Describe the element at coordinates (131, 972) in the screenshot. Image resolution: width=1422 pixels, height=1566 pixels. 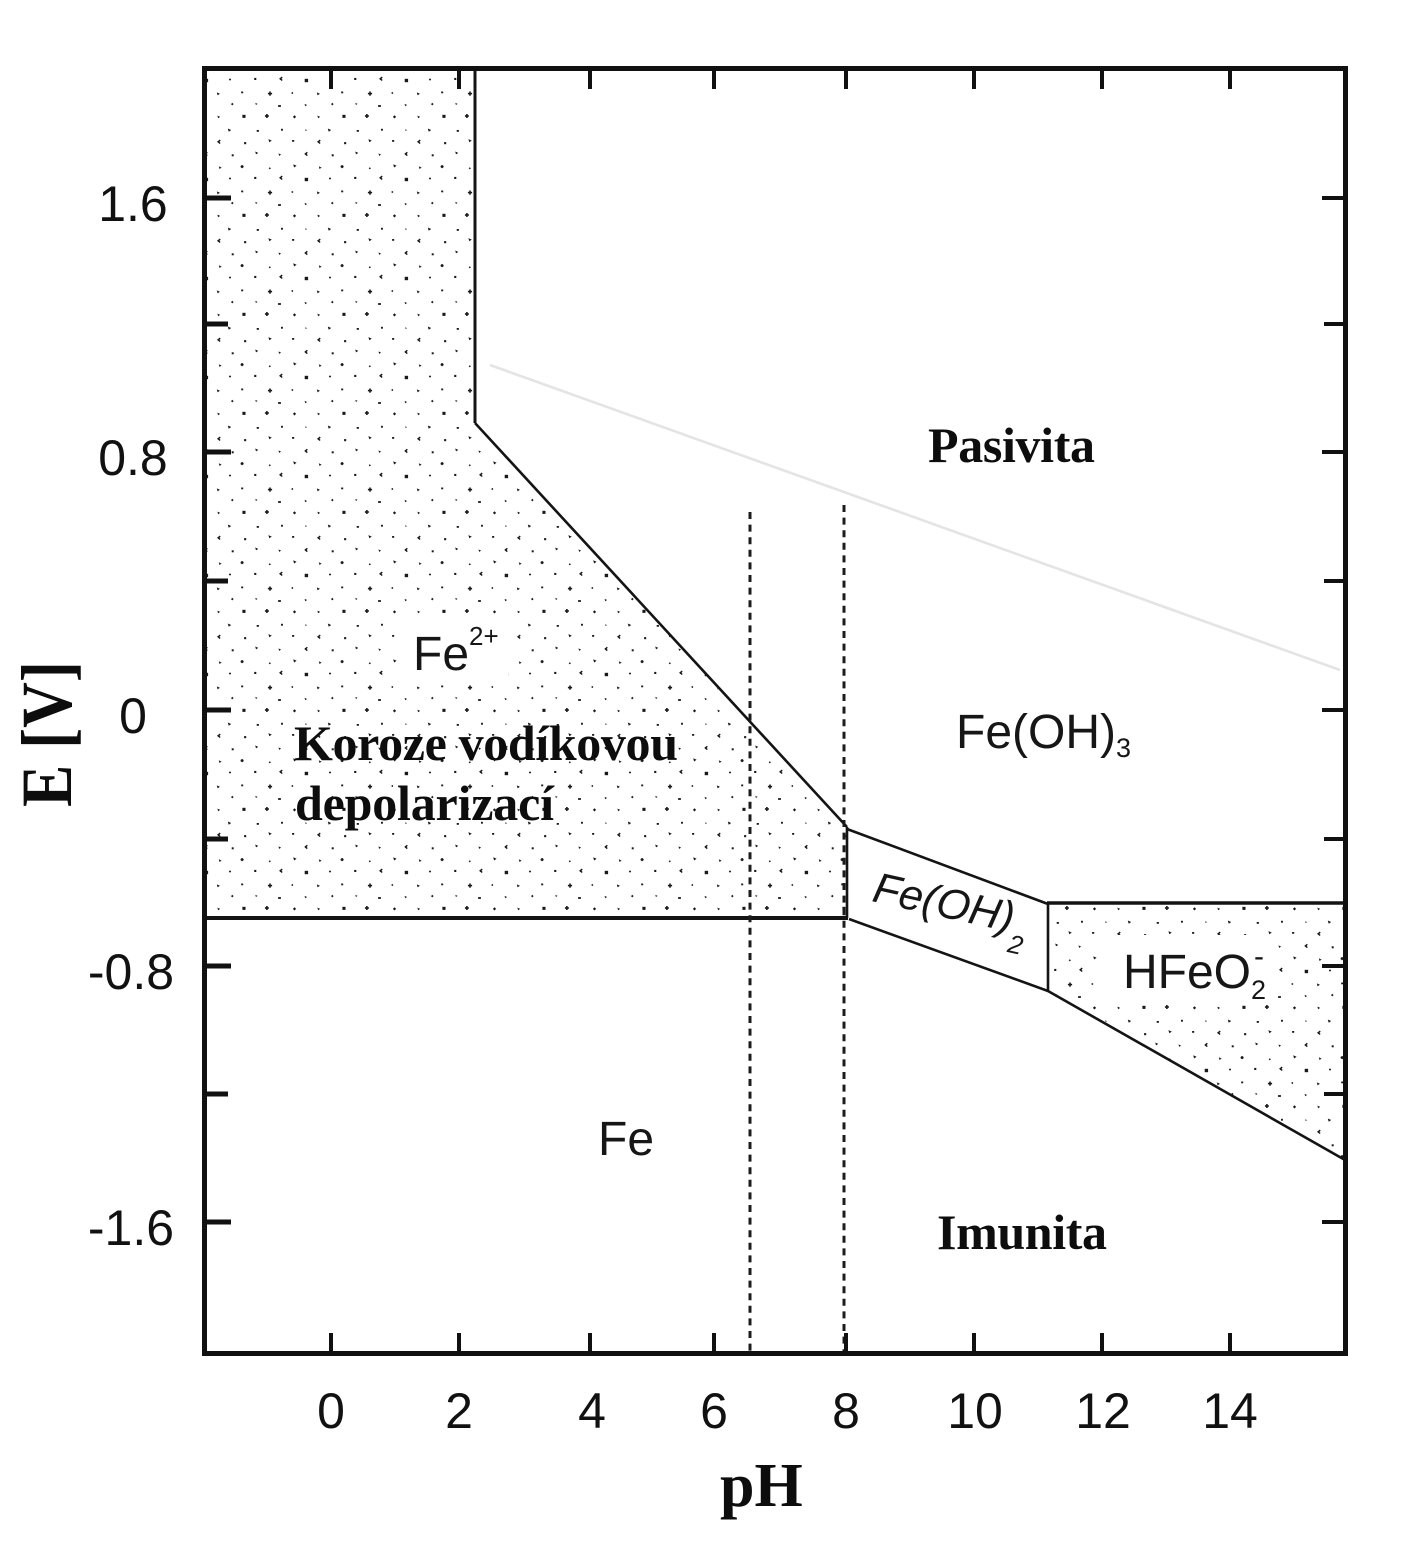
I see `svg-text: -0.8` at that location.